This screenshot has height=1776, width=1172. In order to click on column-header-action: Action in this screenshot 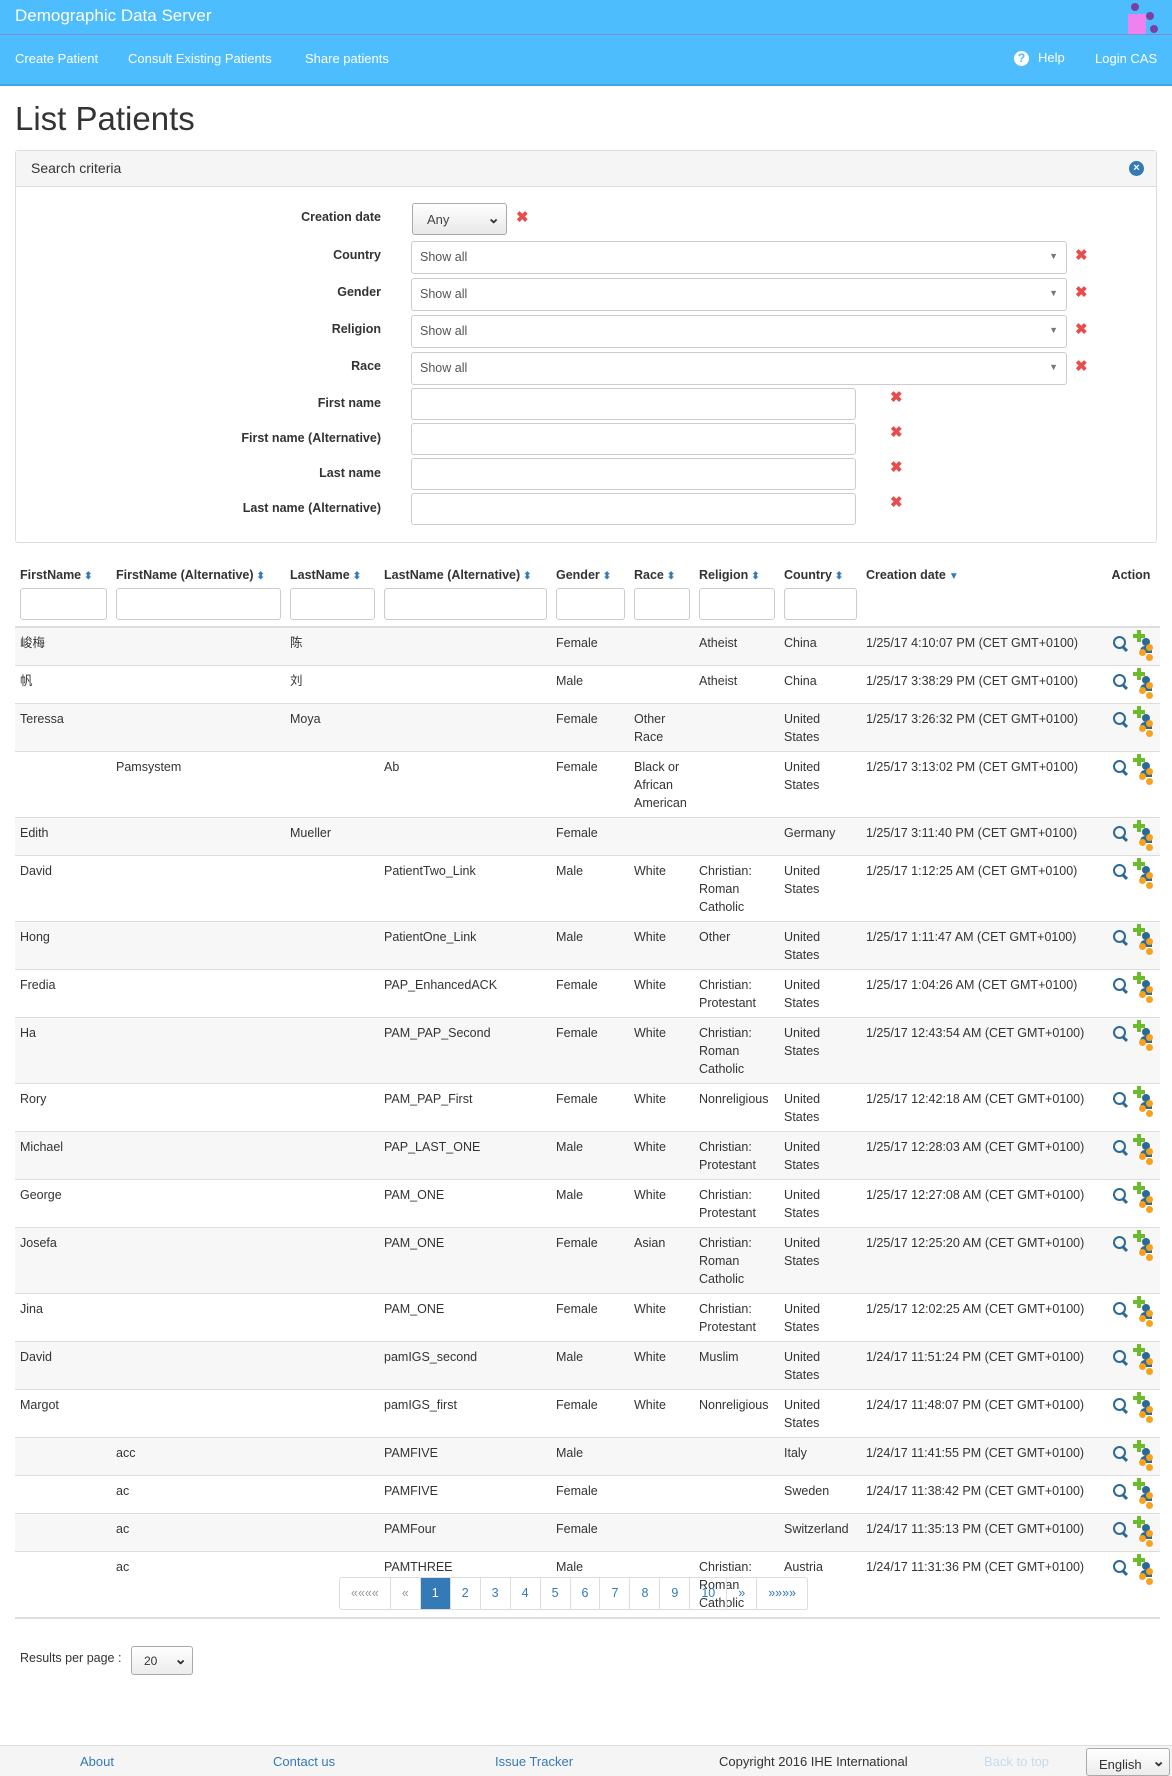, I will do `click(1130, 593)`.